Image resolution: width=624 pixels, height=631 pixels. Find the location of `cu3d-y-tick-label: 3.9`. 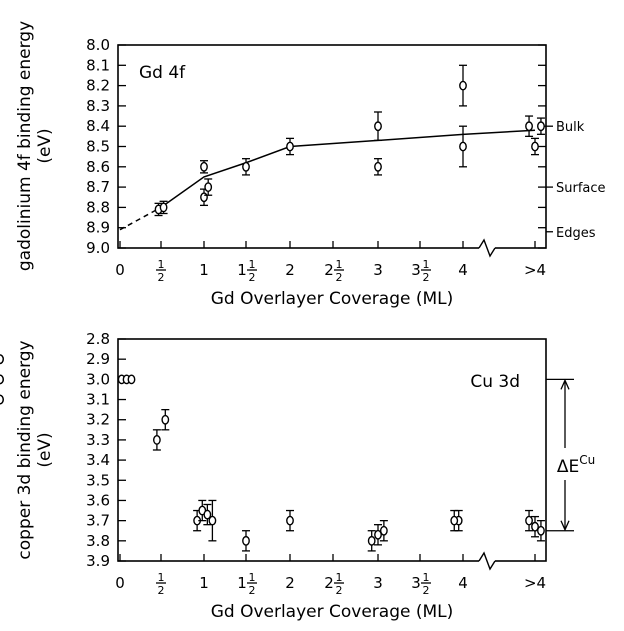

cu3d-y-tick-label: 3.9 is located at coordinates (98, 561).